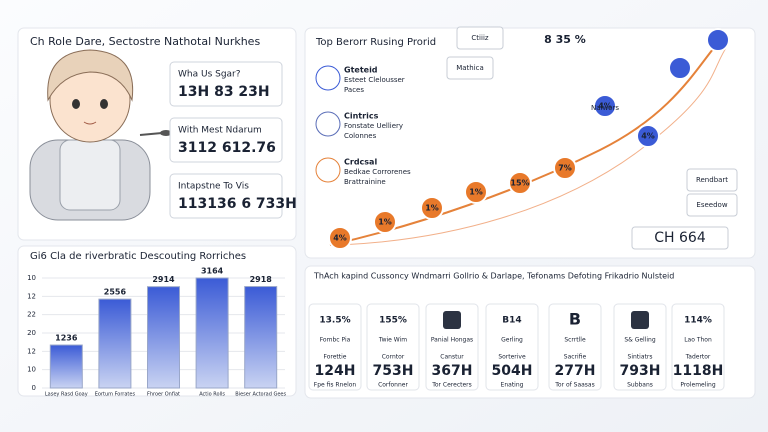 This screenshot has width=768, height=432. What do you see at coordinates (575, 340) in the screenshot?
I see `metric-sub: Scrrtlle` at bounding box center [575, 340].